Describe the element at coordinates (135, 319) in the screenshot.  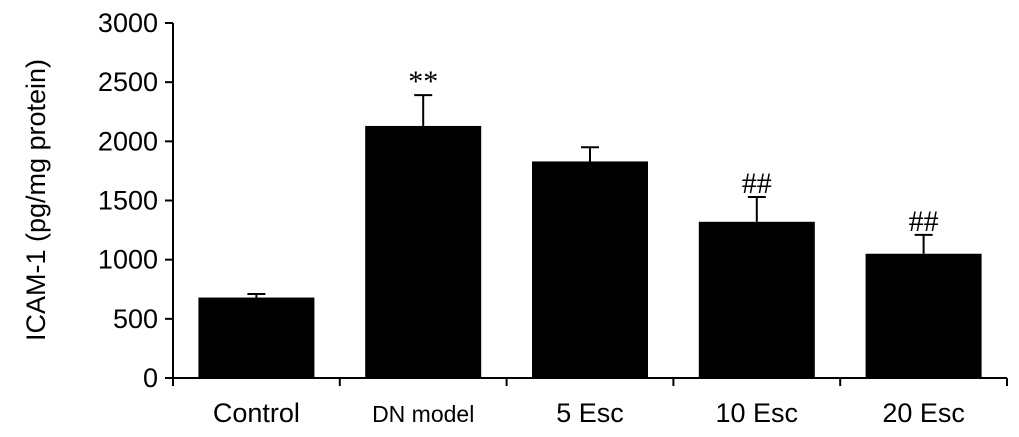
I see `y-tick-label: 500` at that location.